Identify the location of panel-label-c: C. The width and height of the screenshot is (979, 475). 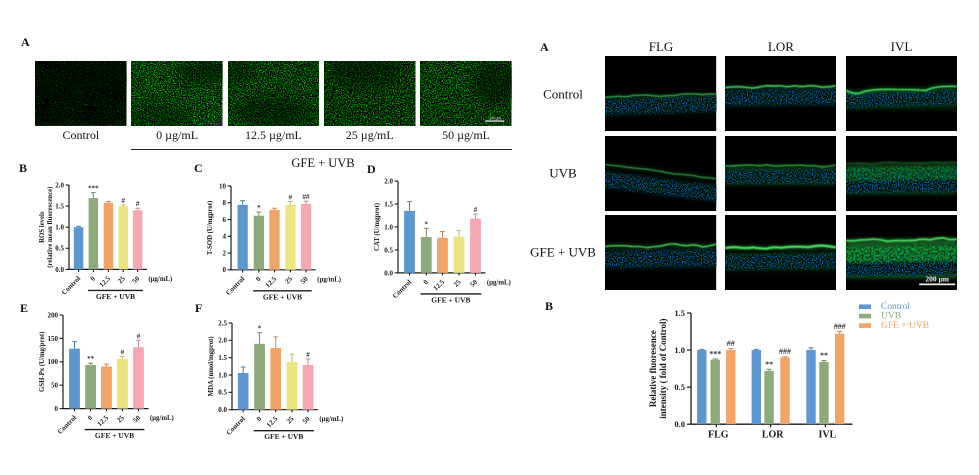
(198, 168).